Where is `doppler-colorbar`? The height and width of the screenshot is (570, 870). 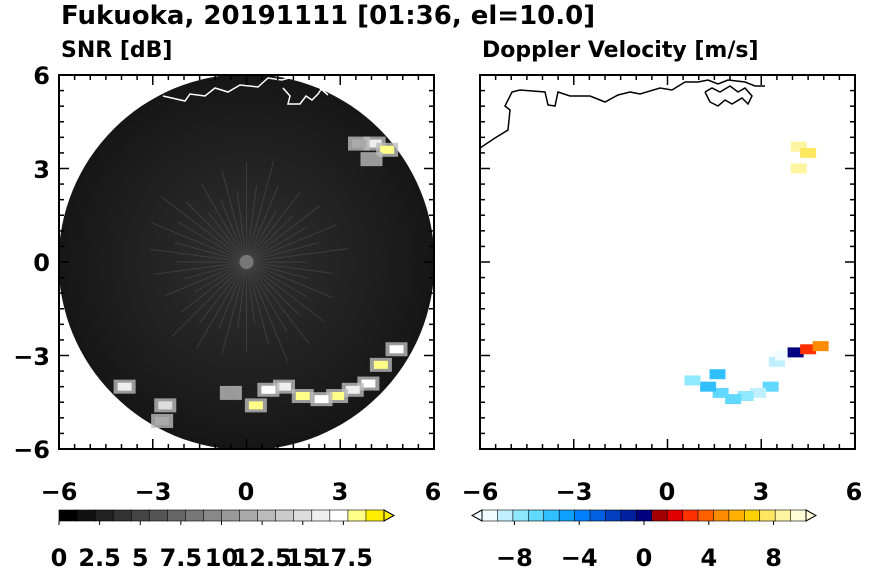
doppler-colorbar is located at coordinates (644, 517).